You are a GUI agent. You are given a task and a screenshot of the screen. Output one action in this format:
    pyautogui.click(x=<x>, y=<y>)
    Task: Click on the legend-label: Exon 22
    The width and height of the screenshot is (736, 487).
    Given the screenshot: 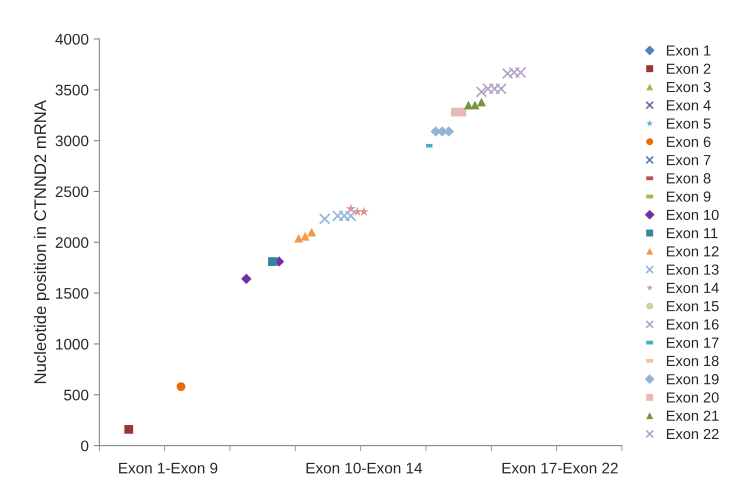 What is the action you would take?
    pyautogui.click(x=692, y=434)
    